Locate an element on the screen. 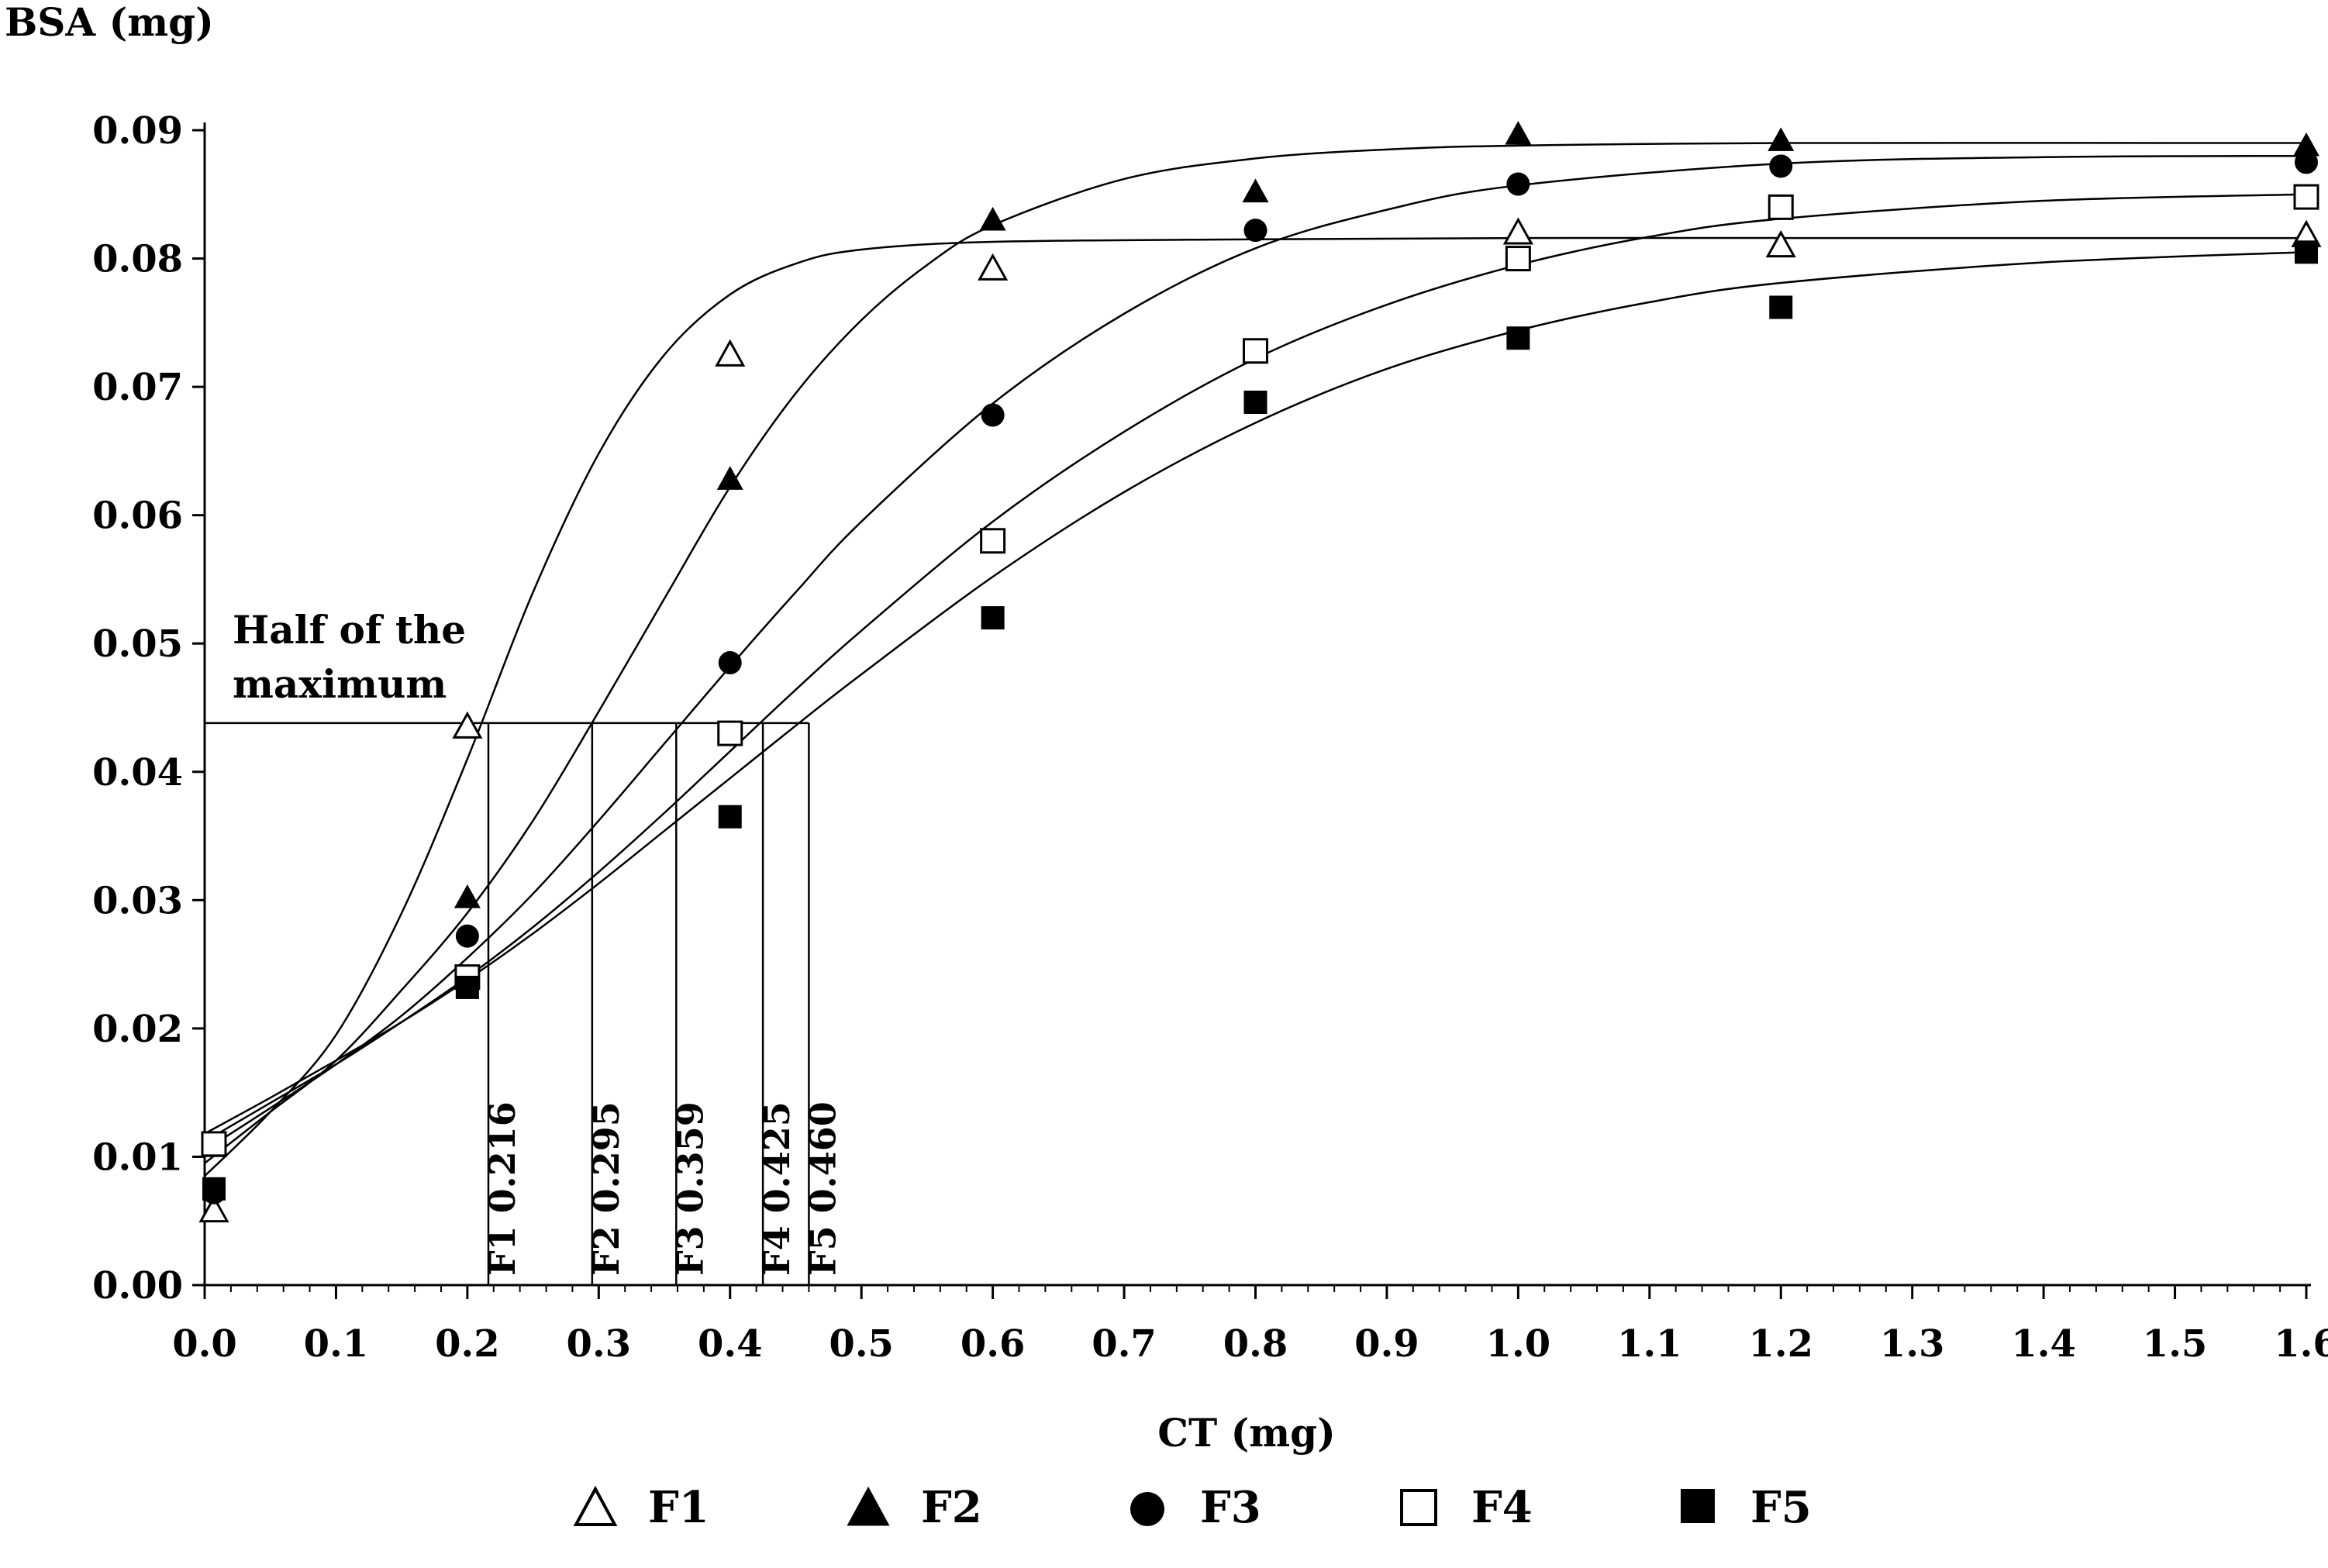 This screenshot has width=2328, height=1568. x-tick-label: 0.9 is located at coordinates (1386, 1344).